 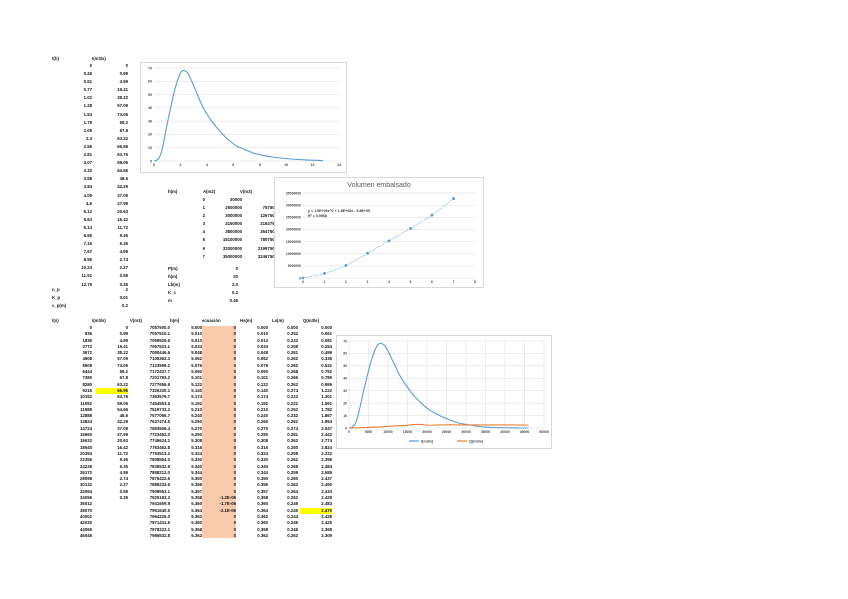 I want to click on table2-cell-V: 7683506.4, so click(x=159, y=428).